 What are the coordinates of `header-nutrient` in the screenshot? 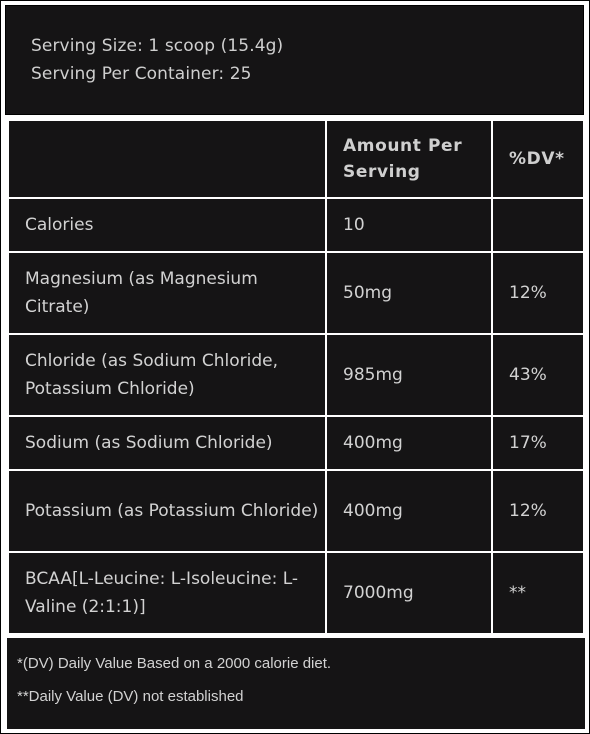 It's located at (167, 159).